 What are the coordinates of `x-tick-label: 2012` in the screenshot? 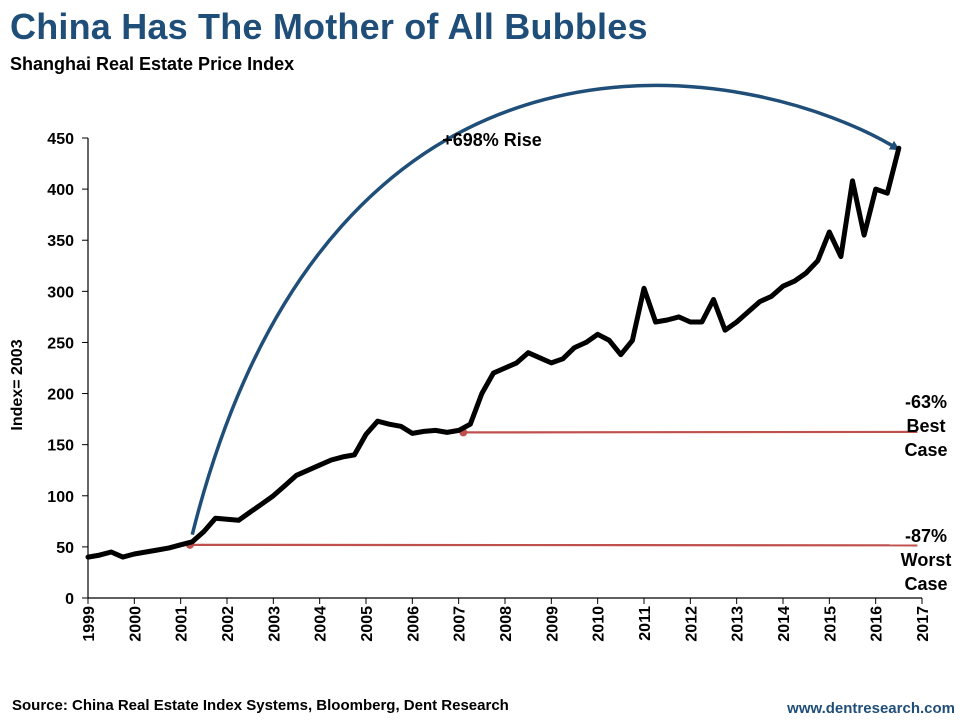 It's located at (691, 624).